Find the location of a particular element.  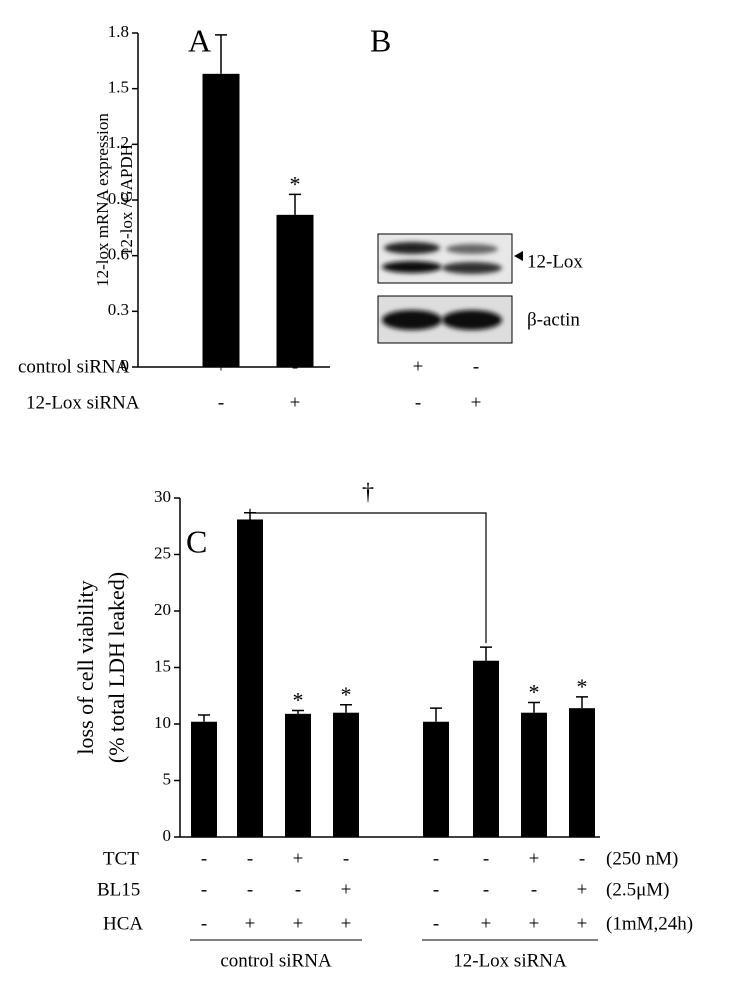

panel-label: B is located at coordinates (380, 40).